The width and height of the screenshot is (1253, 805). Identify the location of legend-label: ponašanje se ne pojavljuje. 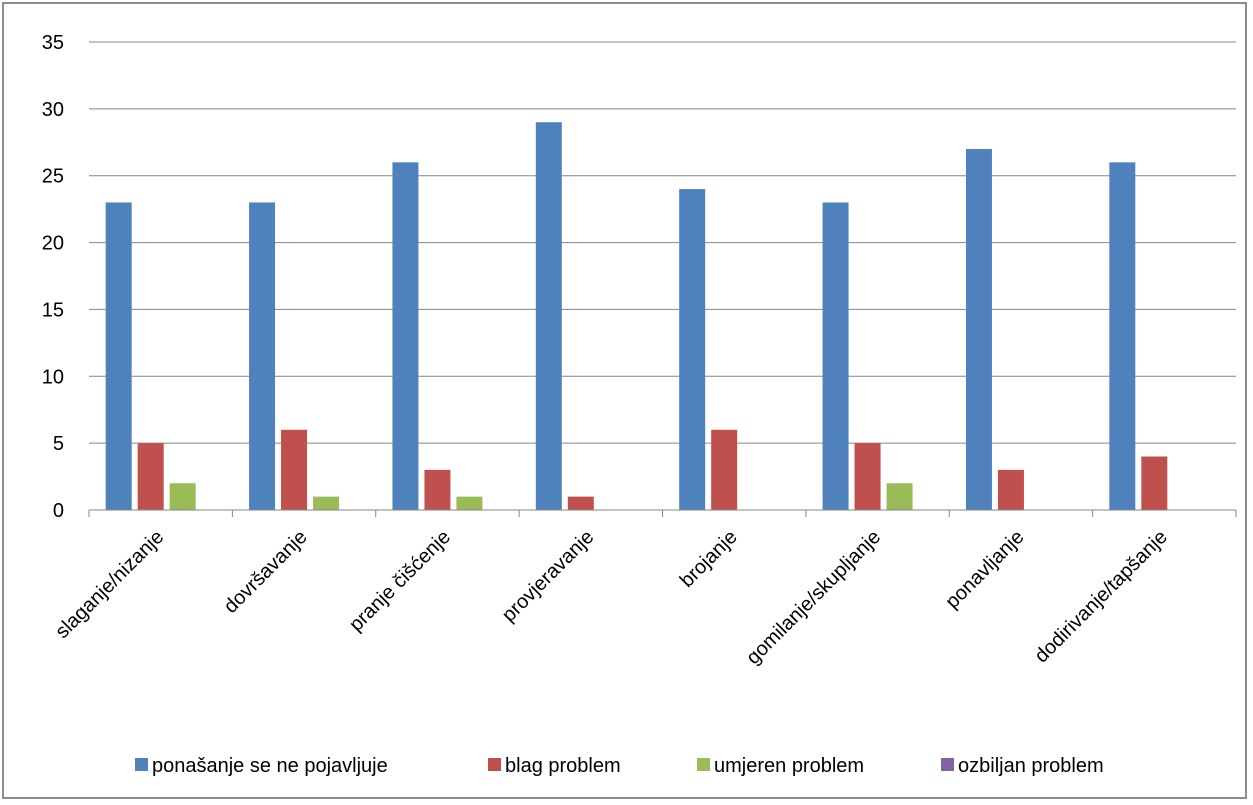
(270, 766).